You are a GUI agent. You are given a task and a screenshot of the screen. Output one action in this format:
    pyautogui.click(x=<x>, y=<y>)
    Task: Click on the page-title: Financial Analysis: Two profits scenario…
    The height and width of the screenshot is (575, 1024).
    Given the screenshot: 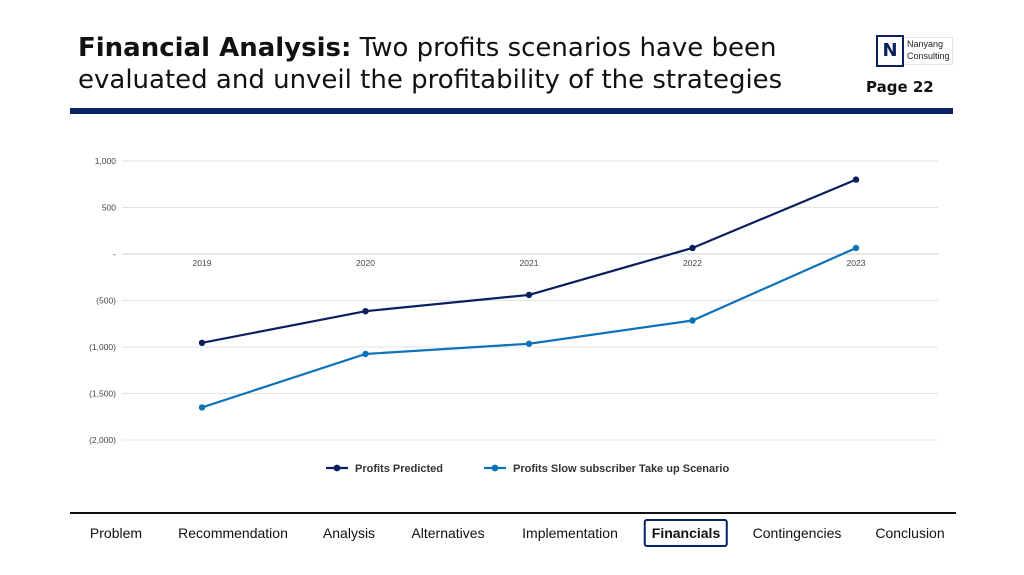 What is the action you would take?
    pyautogui.click(x=458, y=64)
    